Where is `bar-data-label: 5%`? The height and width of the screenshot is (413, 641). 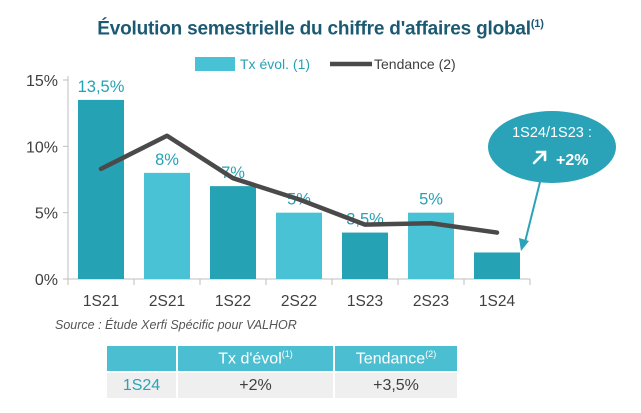
bar-data-label: 5% is located at coordinates (431, 200).